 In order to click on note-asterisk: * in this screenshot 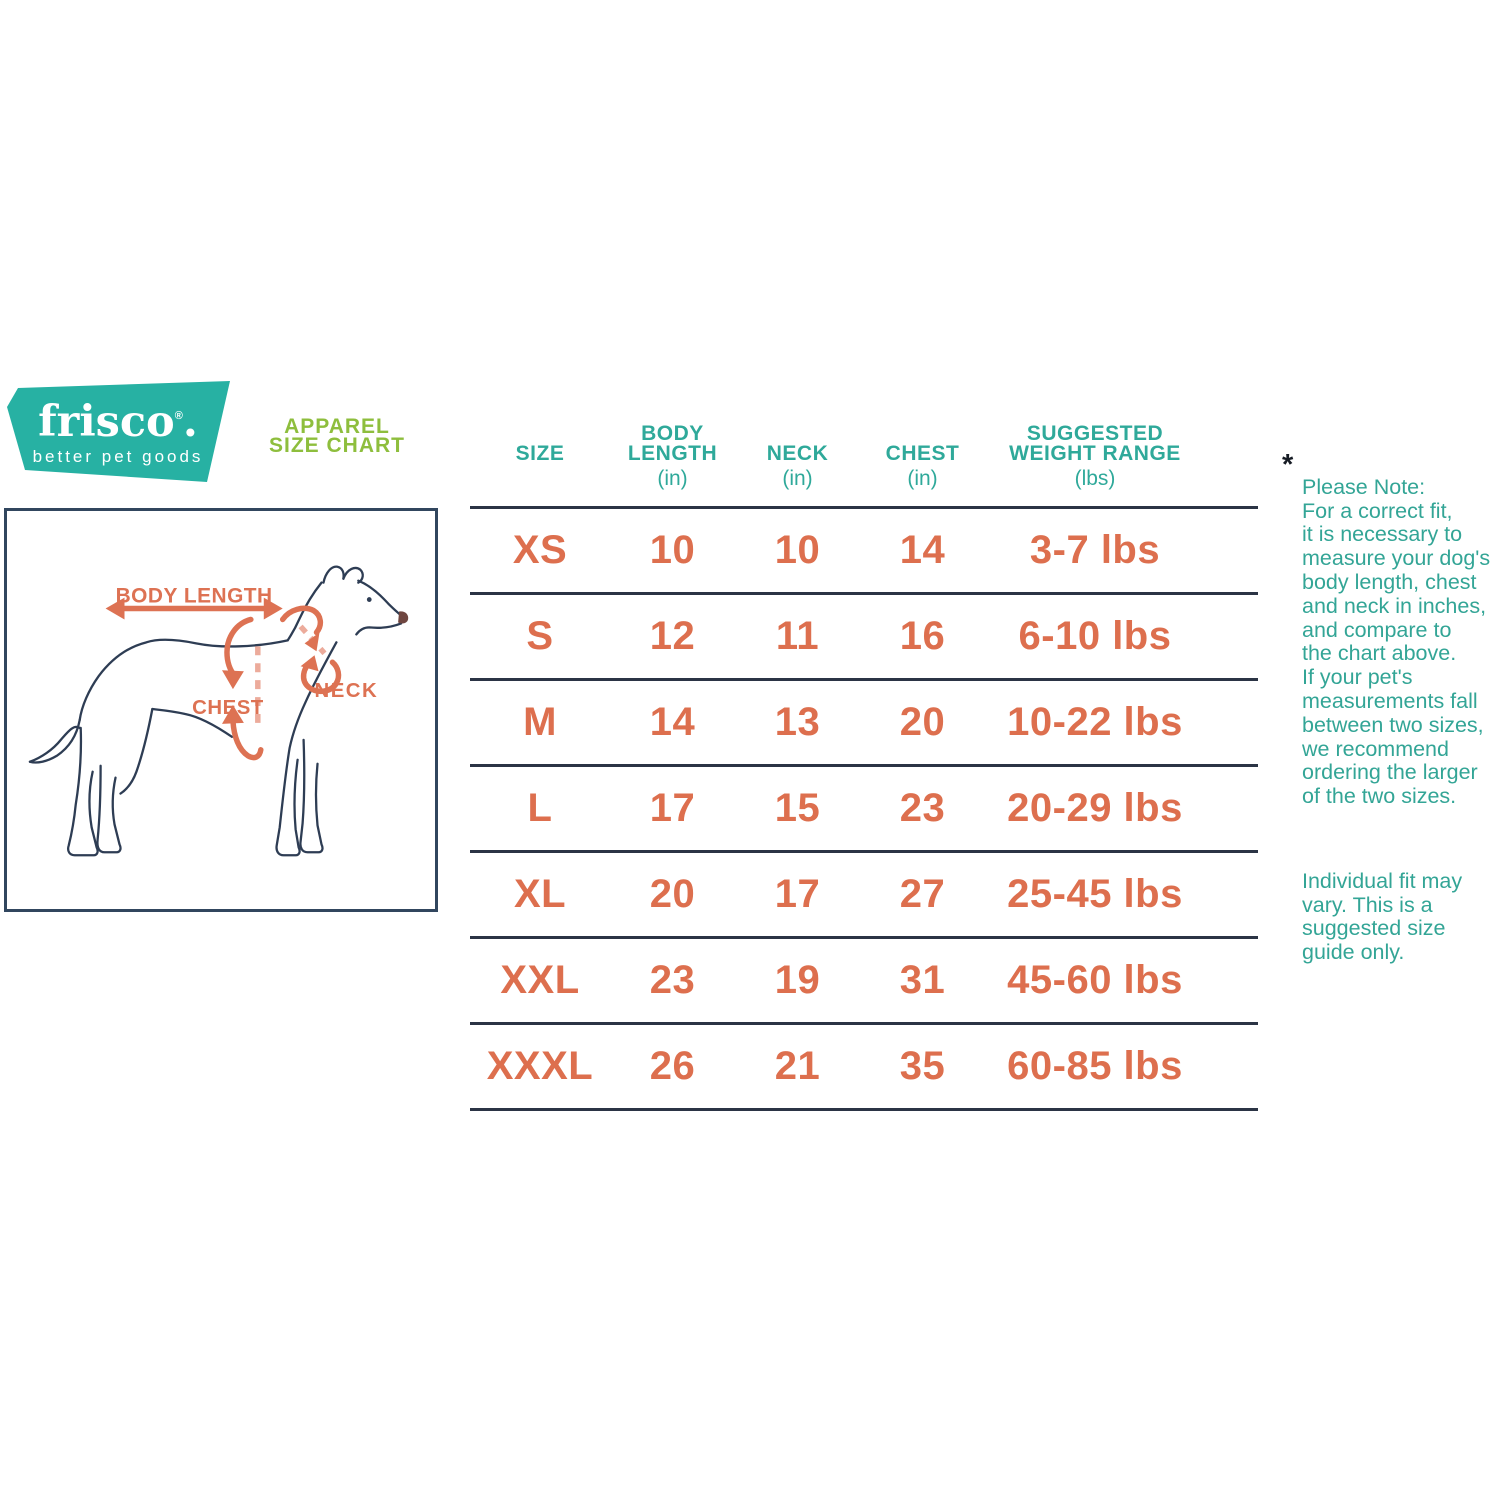, I will do `click(1288, 465)`.